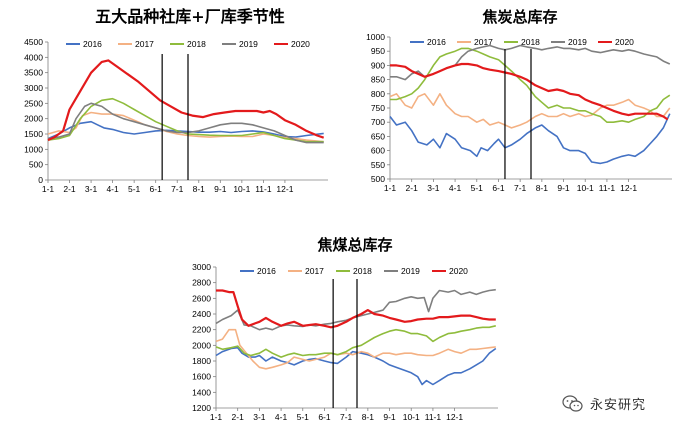  I want to click on y-tick-label: 0, so click(40, 180).